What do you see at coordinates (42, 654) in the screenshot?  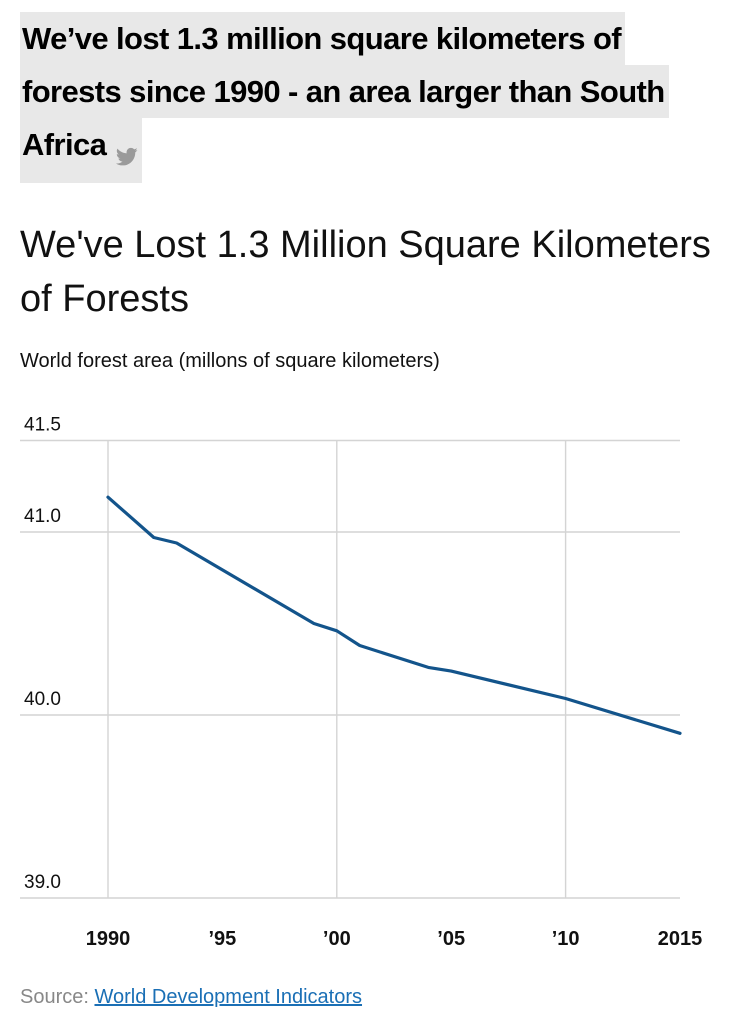 I see `y-axis-ticks: 39.0 40.0 41.0 41.5` at bounding box center [42, 654].